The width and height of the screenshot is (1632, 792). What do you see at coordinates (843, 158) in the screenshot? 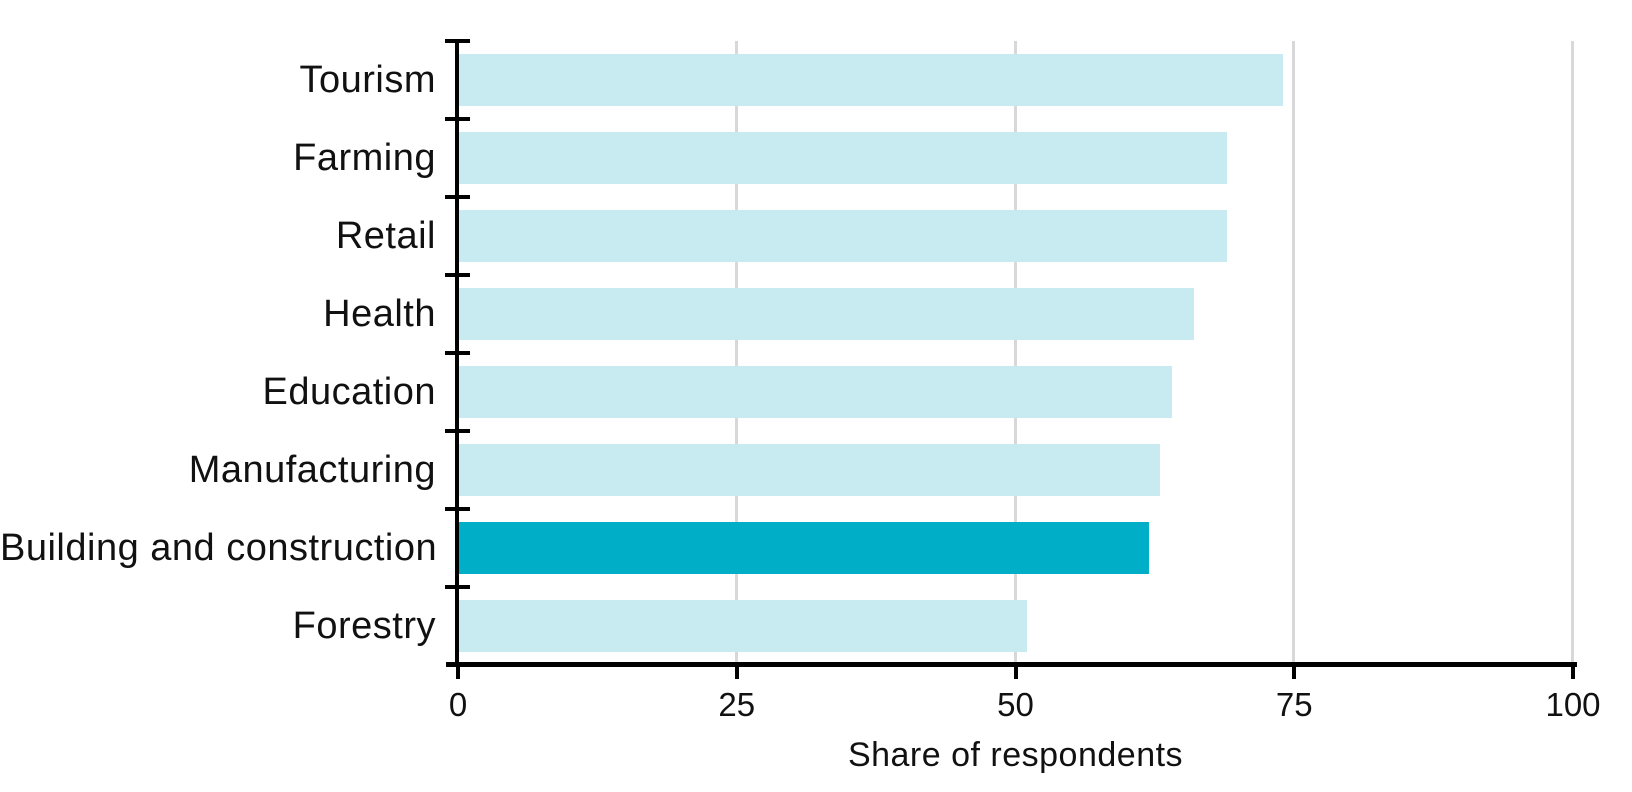
I see `bar-farming` at bounding box center [843, 158].